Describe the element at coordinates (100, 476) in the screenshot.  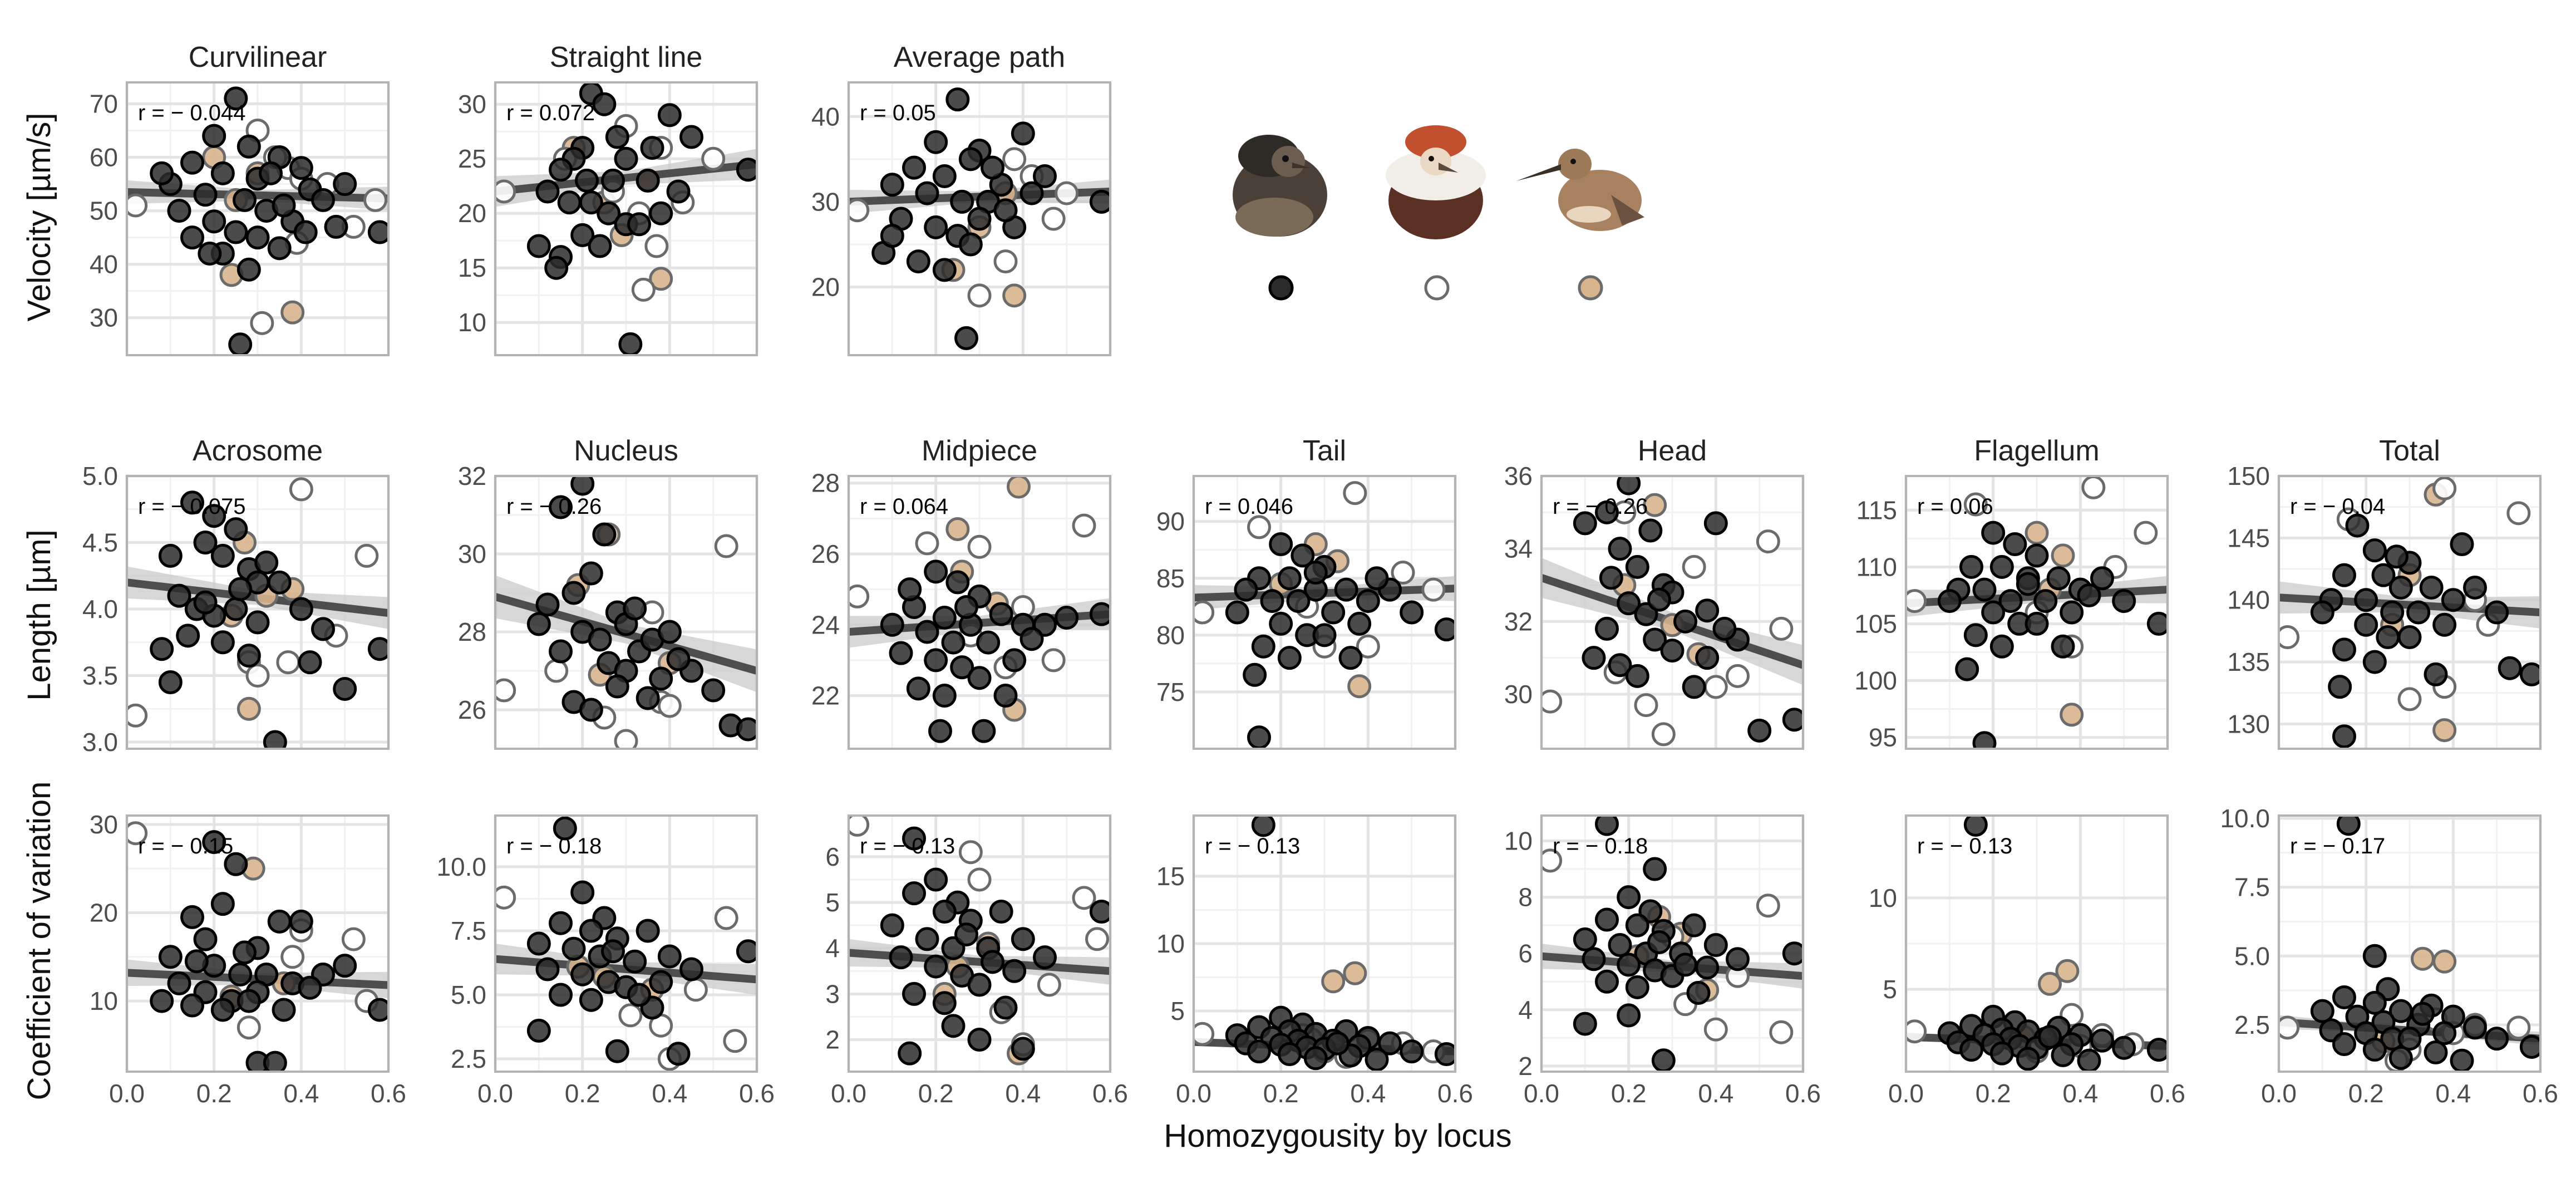
I see `y-tick-label: 5.0` at that location.